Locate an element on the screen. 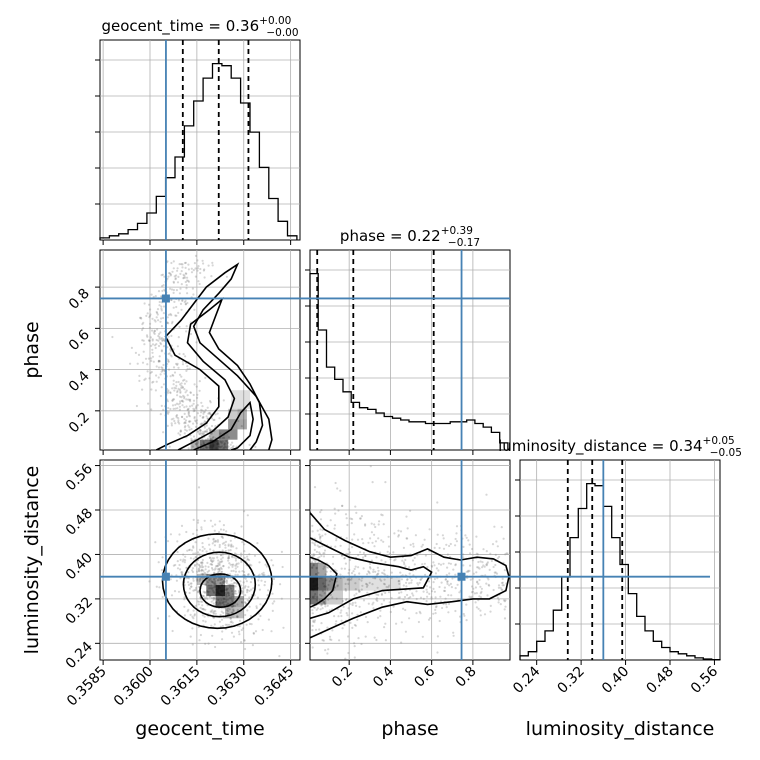 The image size is (760, 760). x-tick-label: 0.3585 is located at coordinates (87, 687).